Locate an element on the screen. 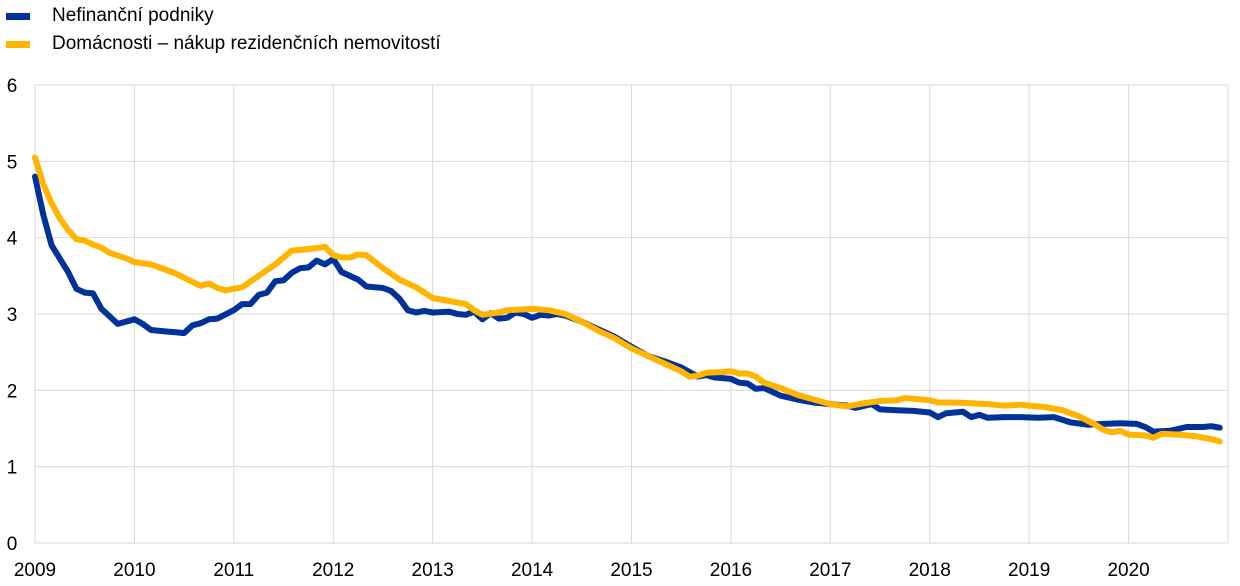 The image size is (1240, 586). y-tick-label: 4 is located at coordinates (12, 239).